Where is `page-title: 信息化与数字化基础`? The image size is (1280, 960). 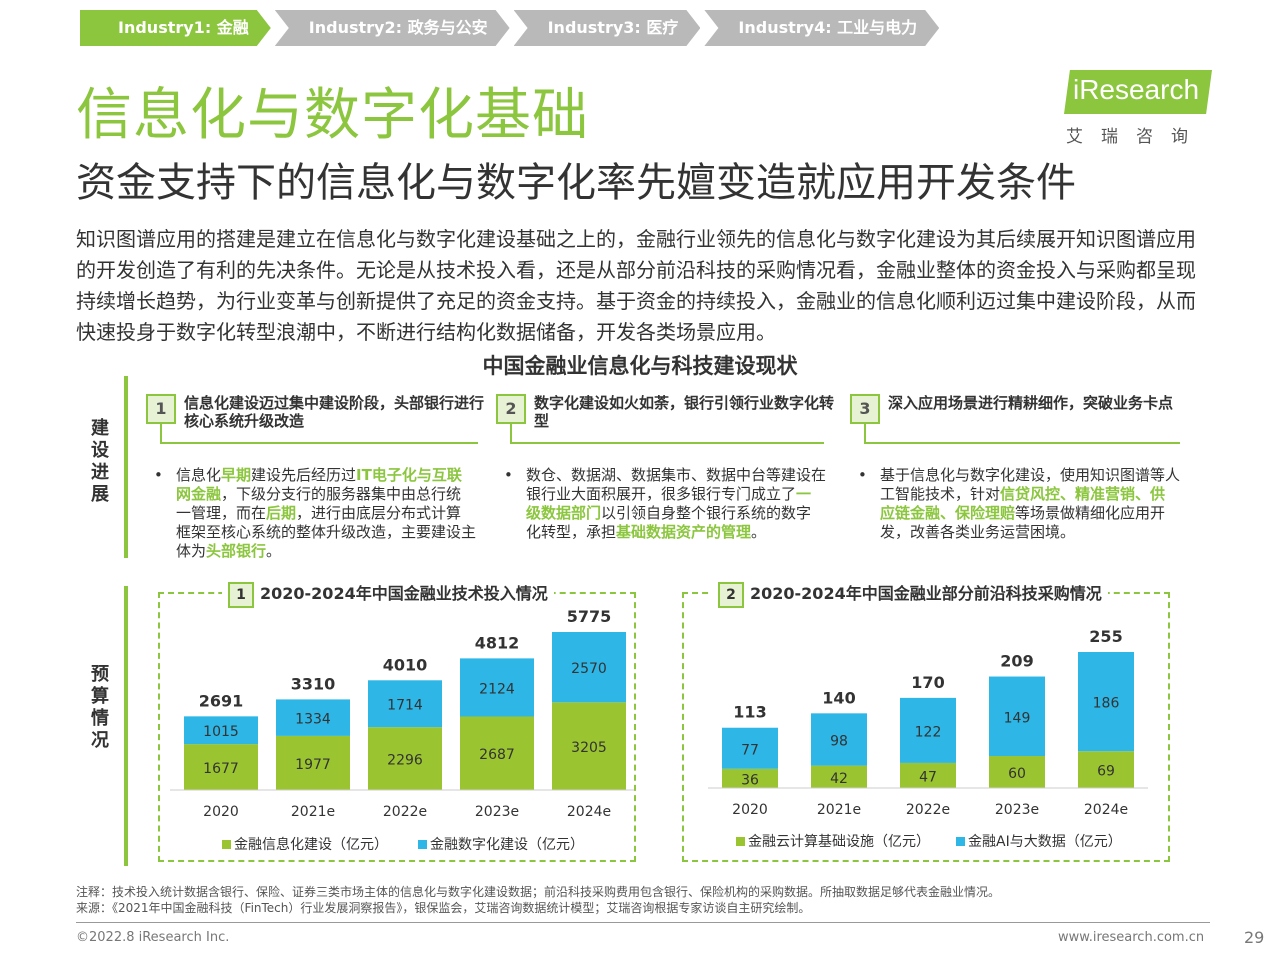 page-title: 信息化与数字化基础 is located at coordinates (332, 115).